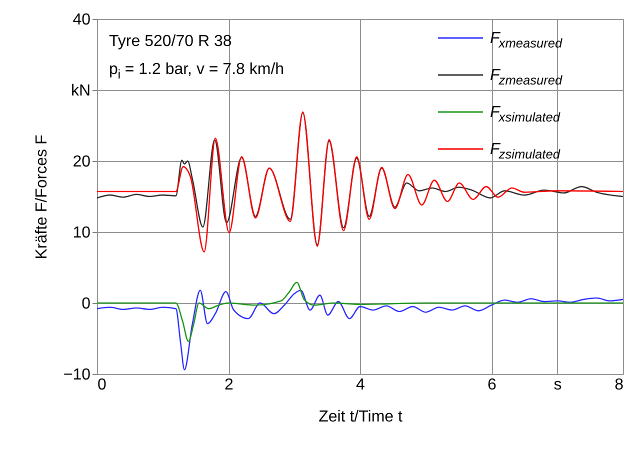 The image size is (643, 450). I want to click on y-tick-label: 10, so click(81, 233).